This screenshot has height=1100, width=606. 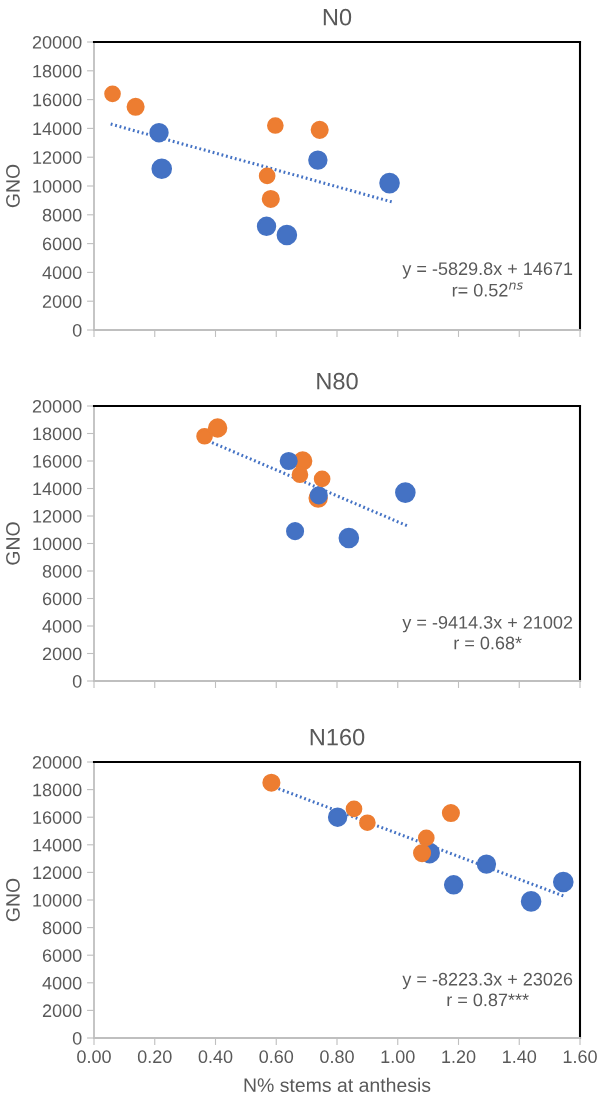 I want to click on chart-title: N0, so click(x=337, y=17).